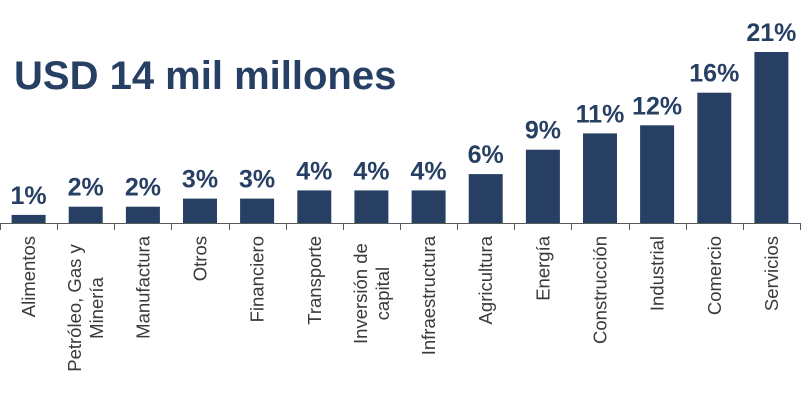  I want to click on svg-text: Otros, so click(200, 258).